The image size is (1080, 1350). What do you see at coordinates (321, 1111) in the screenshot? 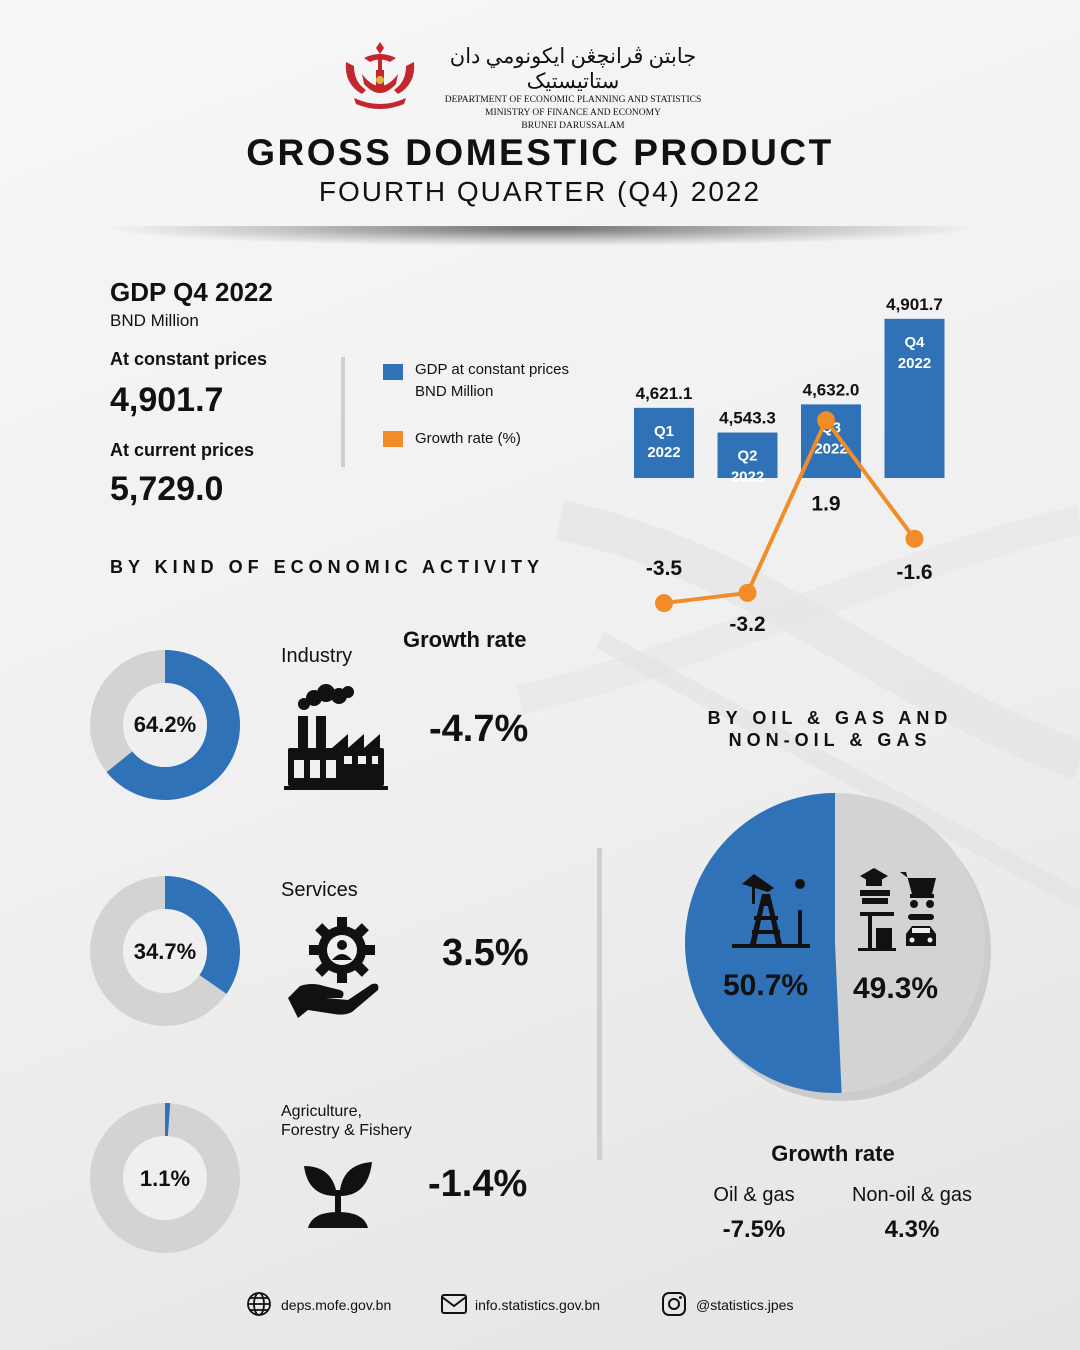
I see `agri-label-line1: Agriculture,` at bounding box center [321, 1111].